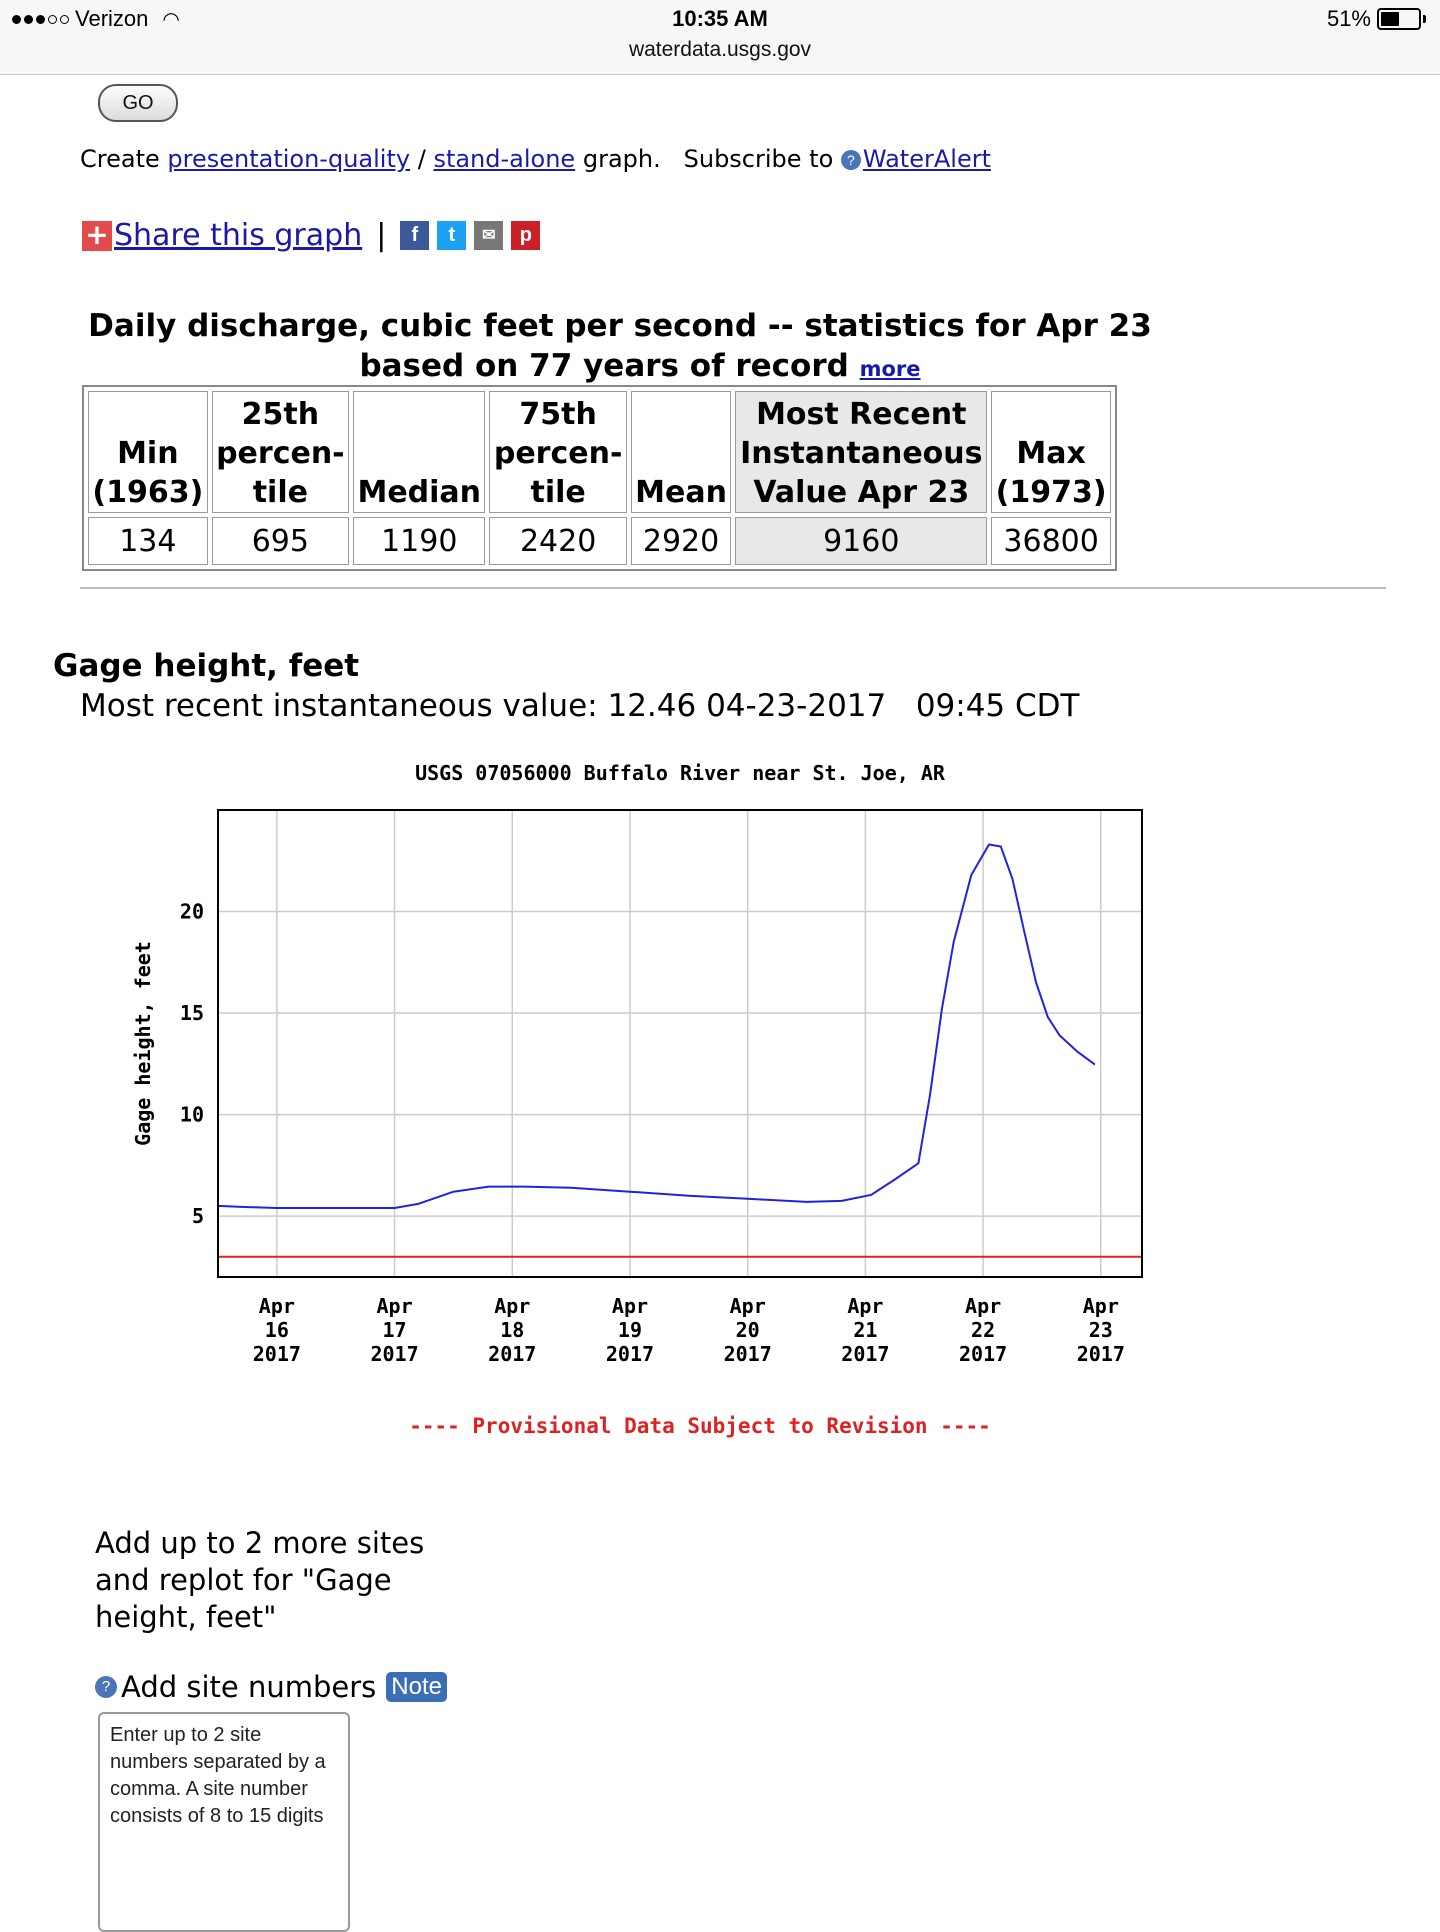 The image size is (1440, 1932). What do you see at coordinates (656, 1026) in the screenshot?
I see `gage-height-line` at bounding box center [656, 1026].